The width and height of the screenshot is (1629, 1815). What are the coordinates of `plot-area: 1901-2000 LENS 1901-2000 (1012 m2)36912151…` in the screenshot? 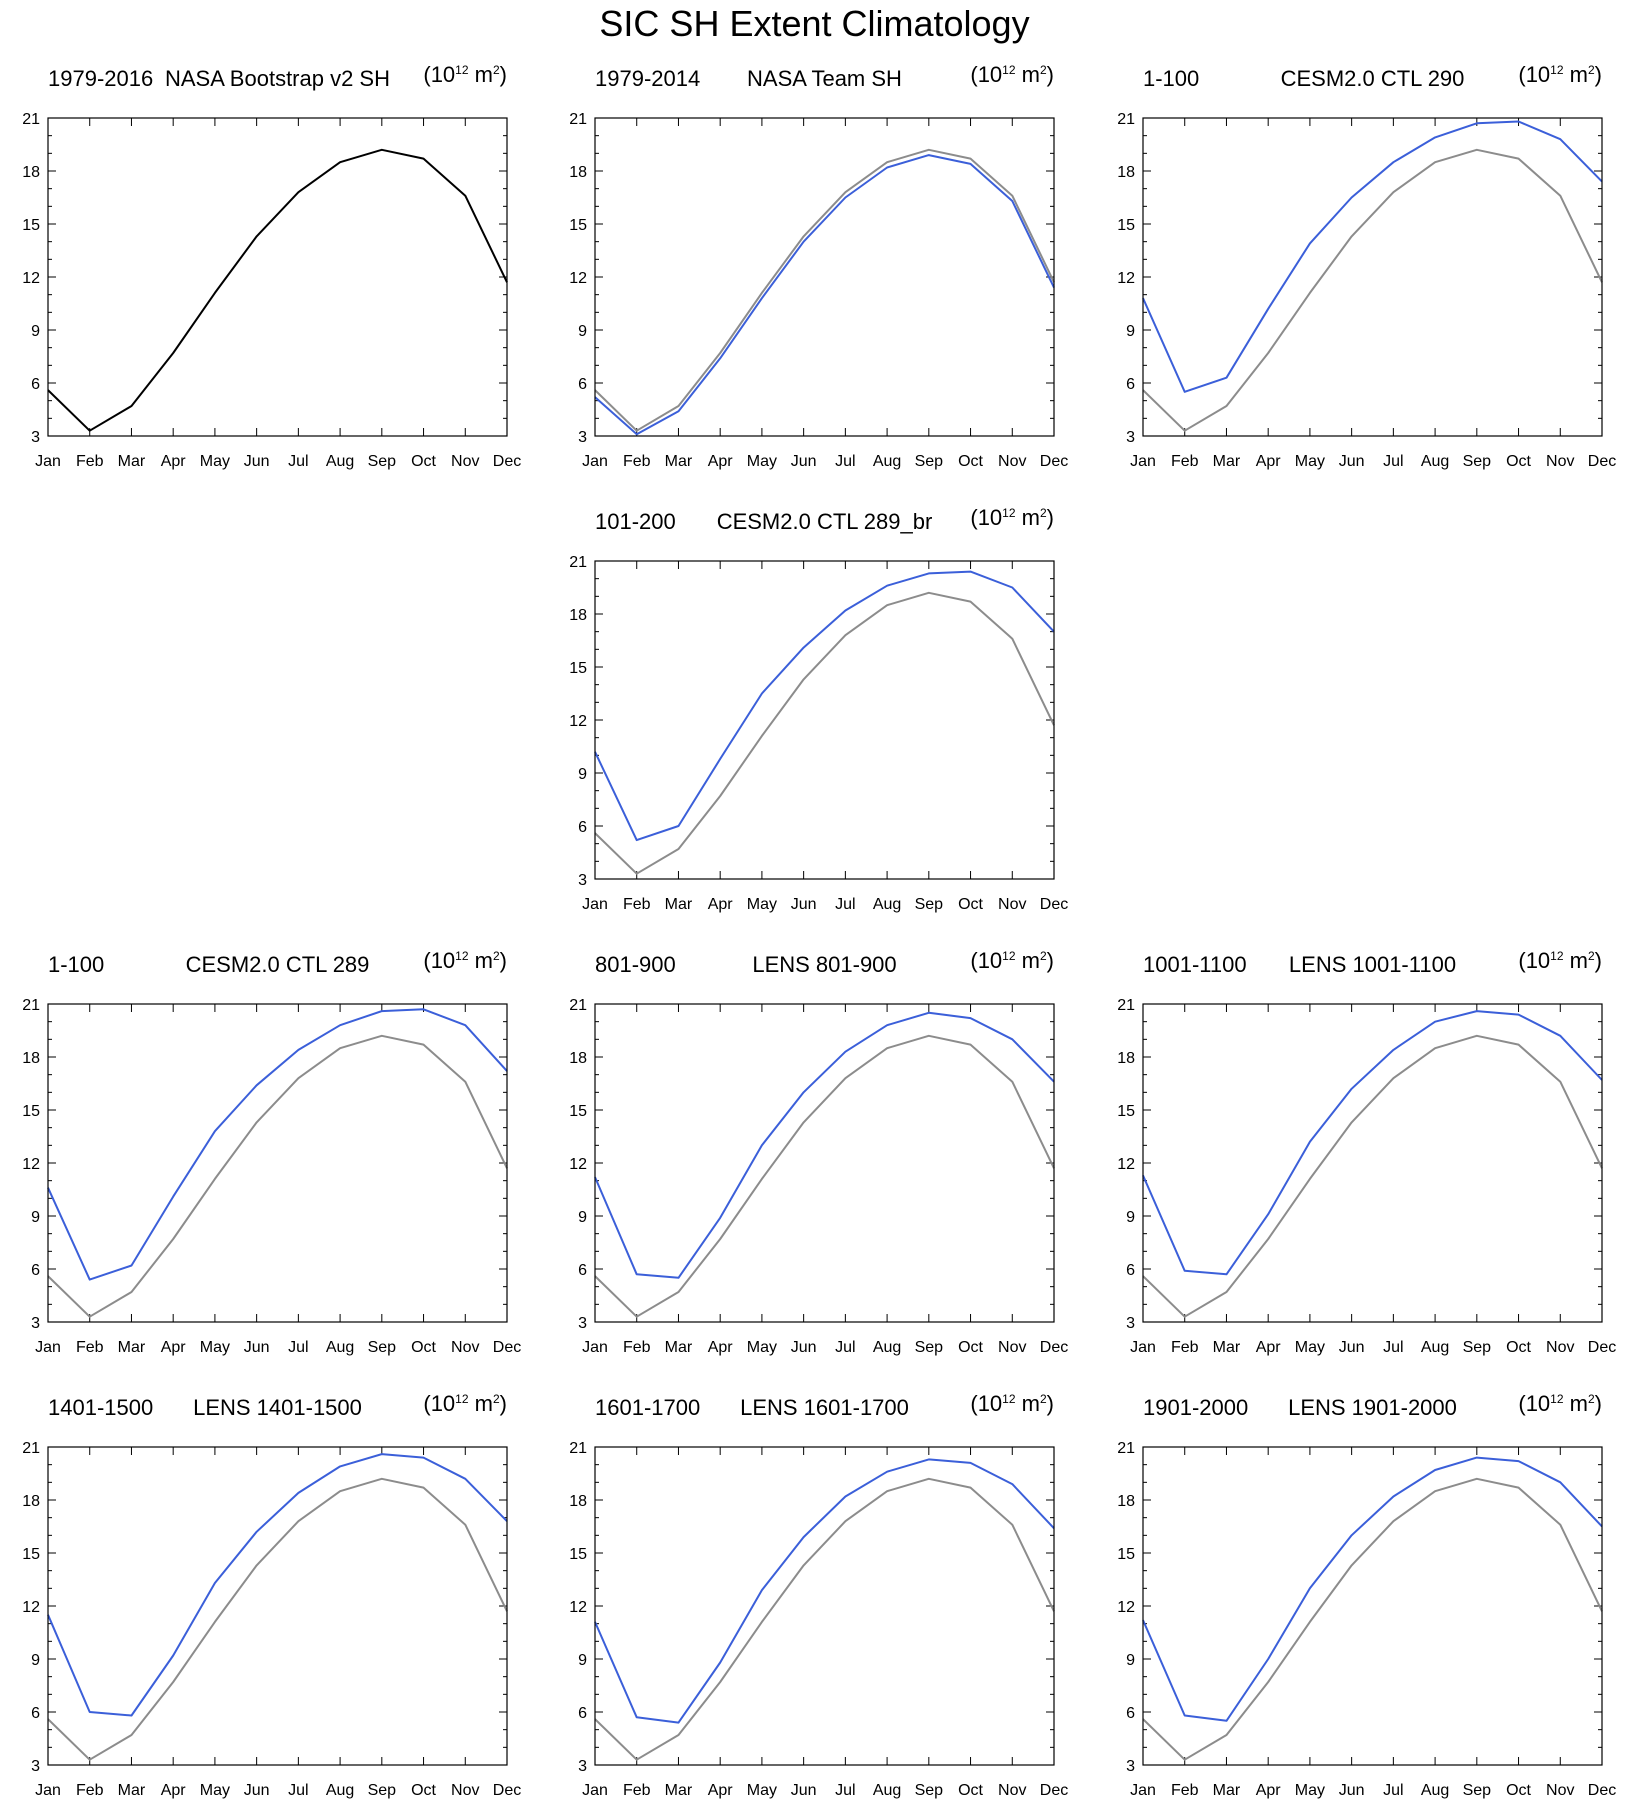 It's located at (1366, 1595).